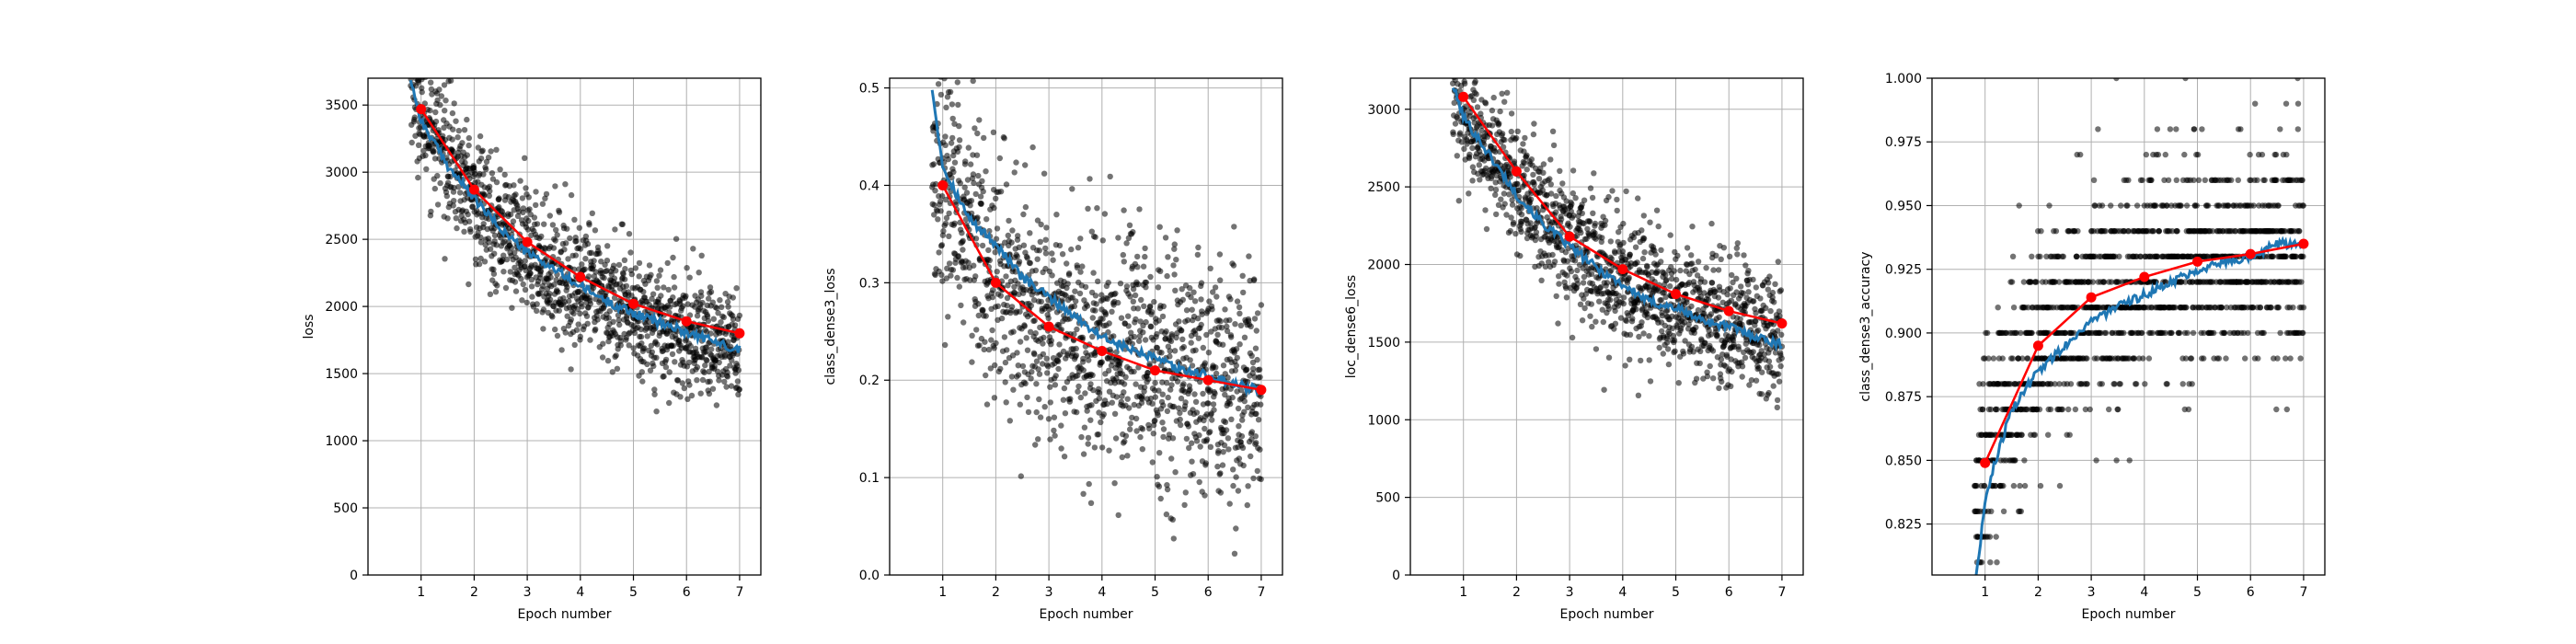  I want to click on x-tick-label: 6, so click(1729, 592).